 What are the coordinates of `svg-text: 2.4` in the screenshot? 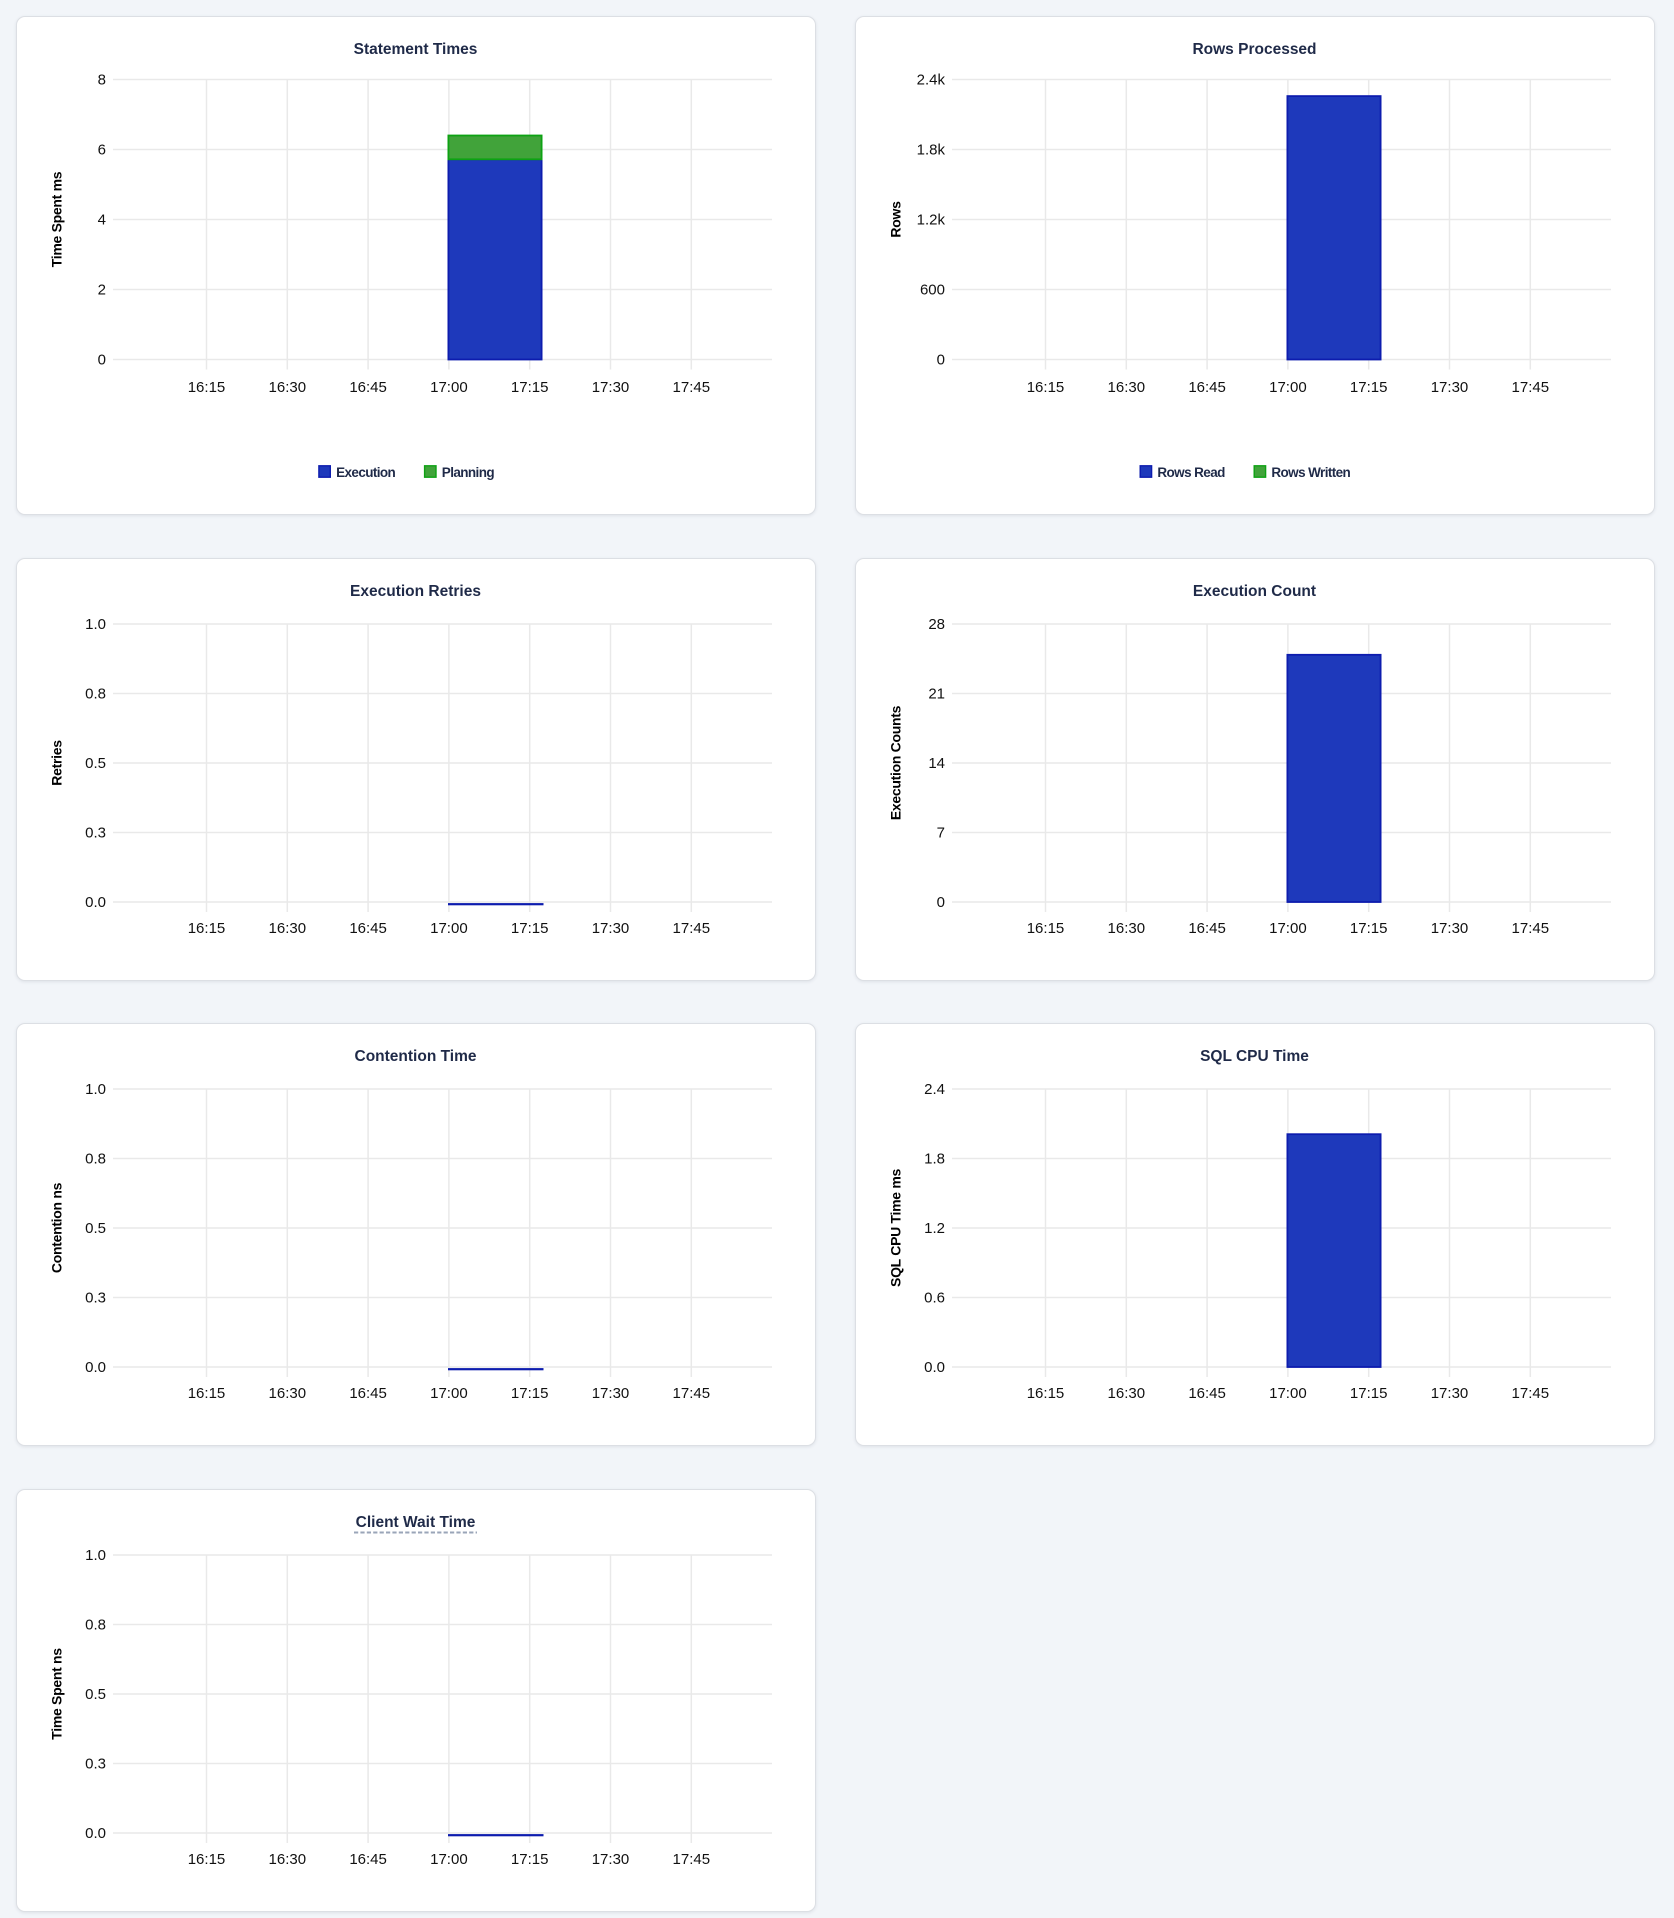 It's located at (934, 1089).